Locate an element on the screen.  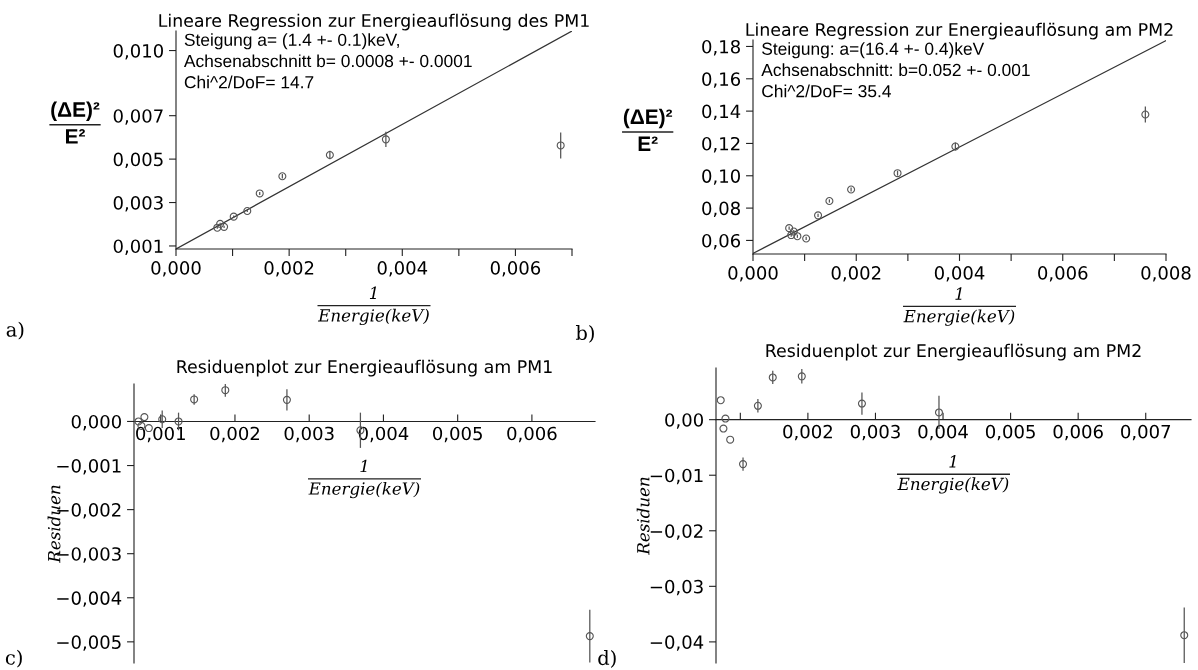
y-tick-label: 0,18 is located at coordinates (721, 47).